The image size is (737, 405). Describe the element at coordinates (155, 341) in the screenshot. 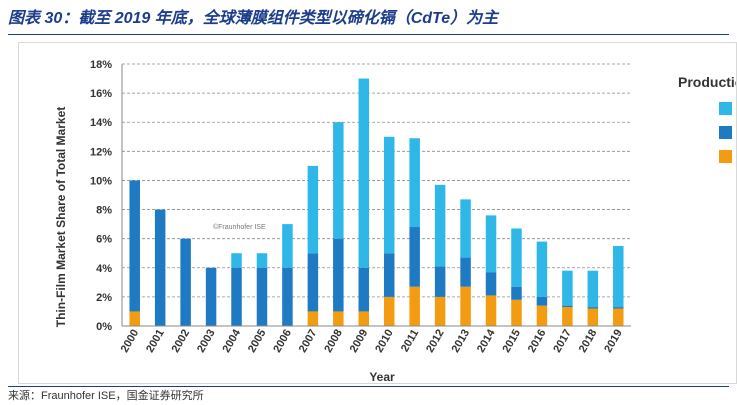

I see `x-tick-label: 2001` at that location.